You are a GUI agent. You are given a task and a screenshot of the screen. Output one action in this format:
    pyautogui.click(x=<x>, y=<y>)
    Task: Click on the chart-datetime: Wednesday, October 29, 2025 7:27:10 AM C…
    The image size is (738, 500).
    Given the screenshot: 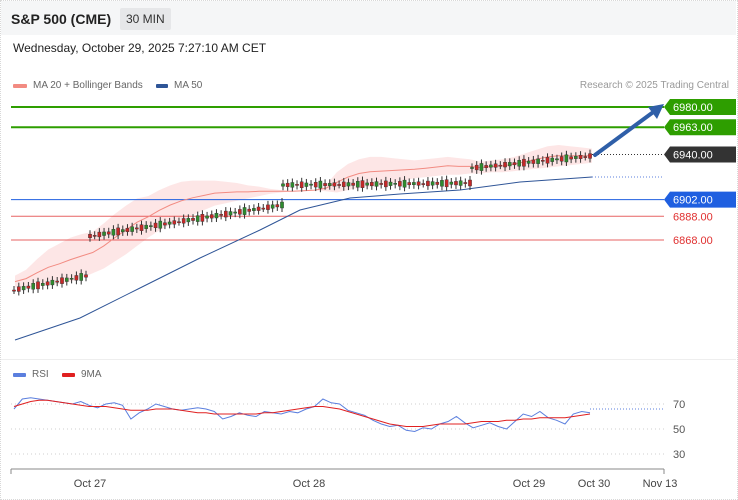 What is the action you would take?
    pyautogui.click(x=140, y=48)
    